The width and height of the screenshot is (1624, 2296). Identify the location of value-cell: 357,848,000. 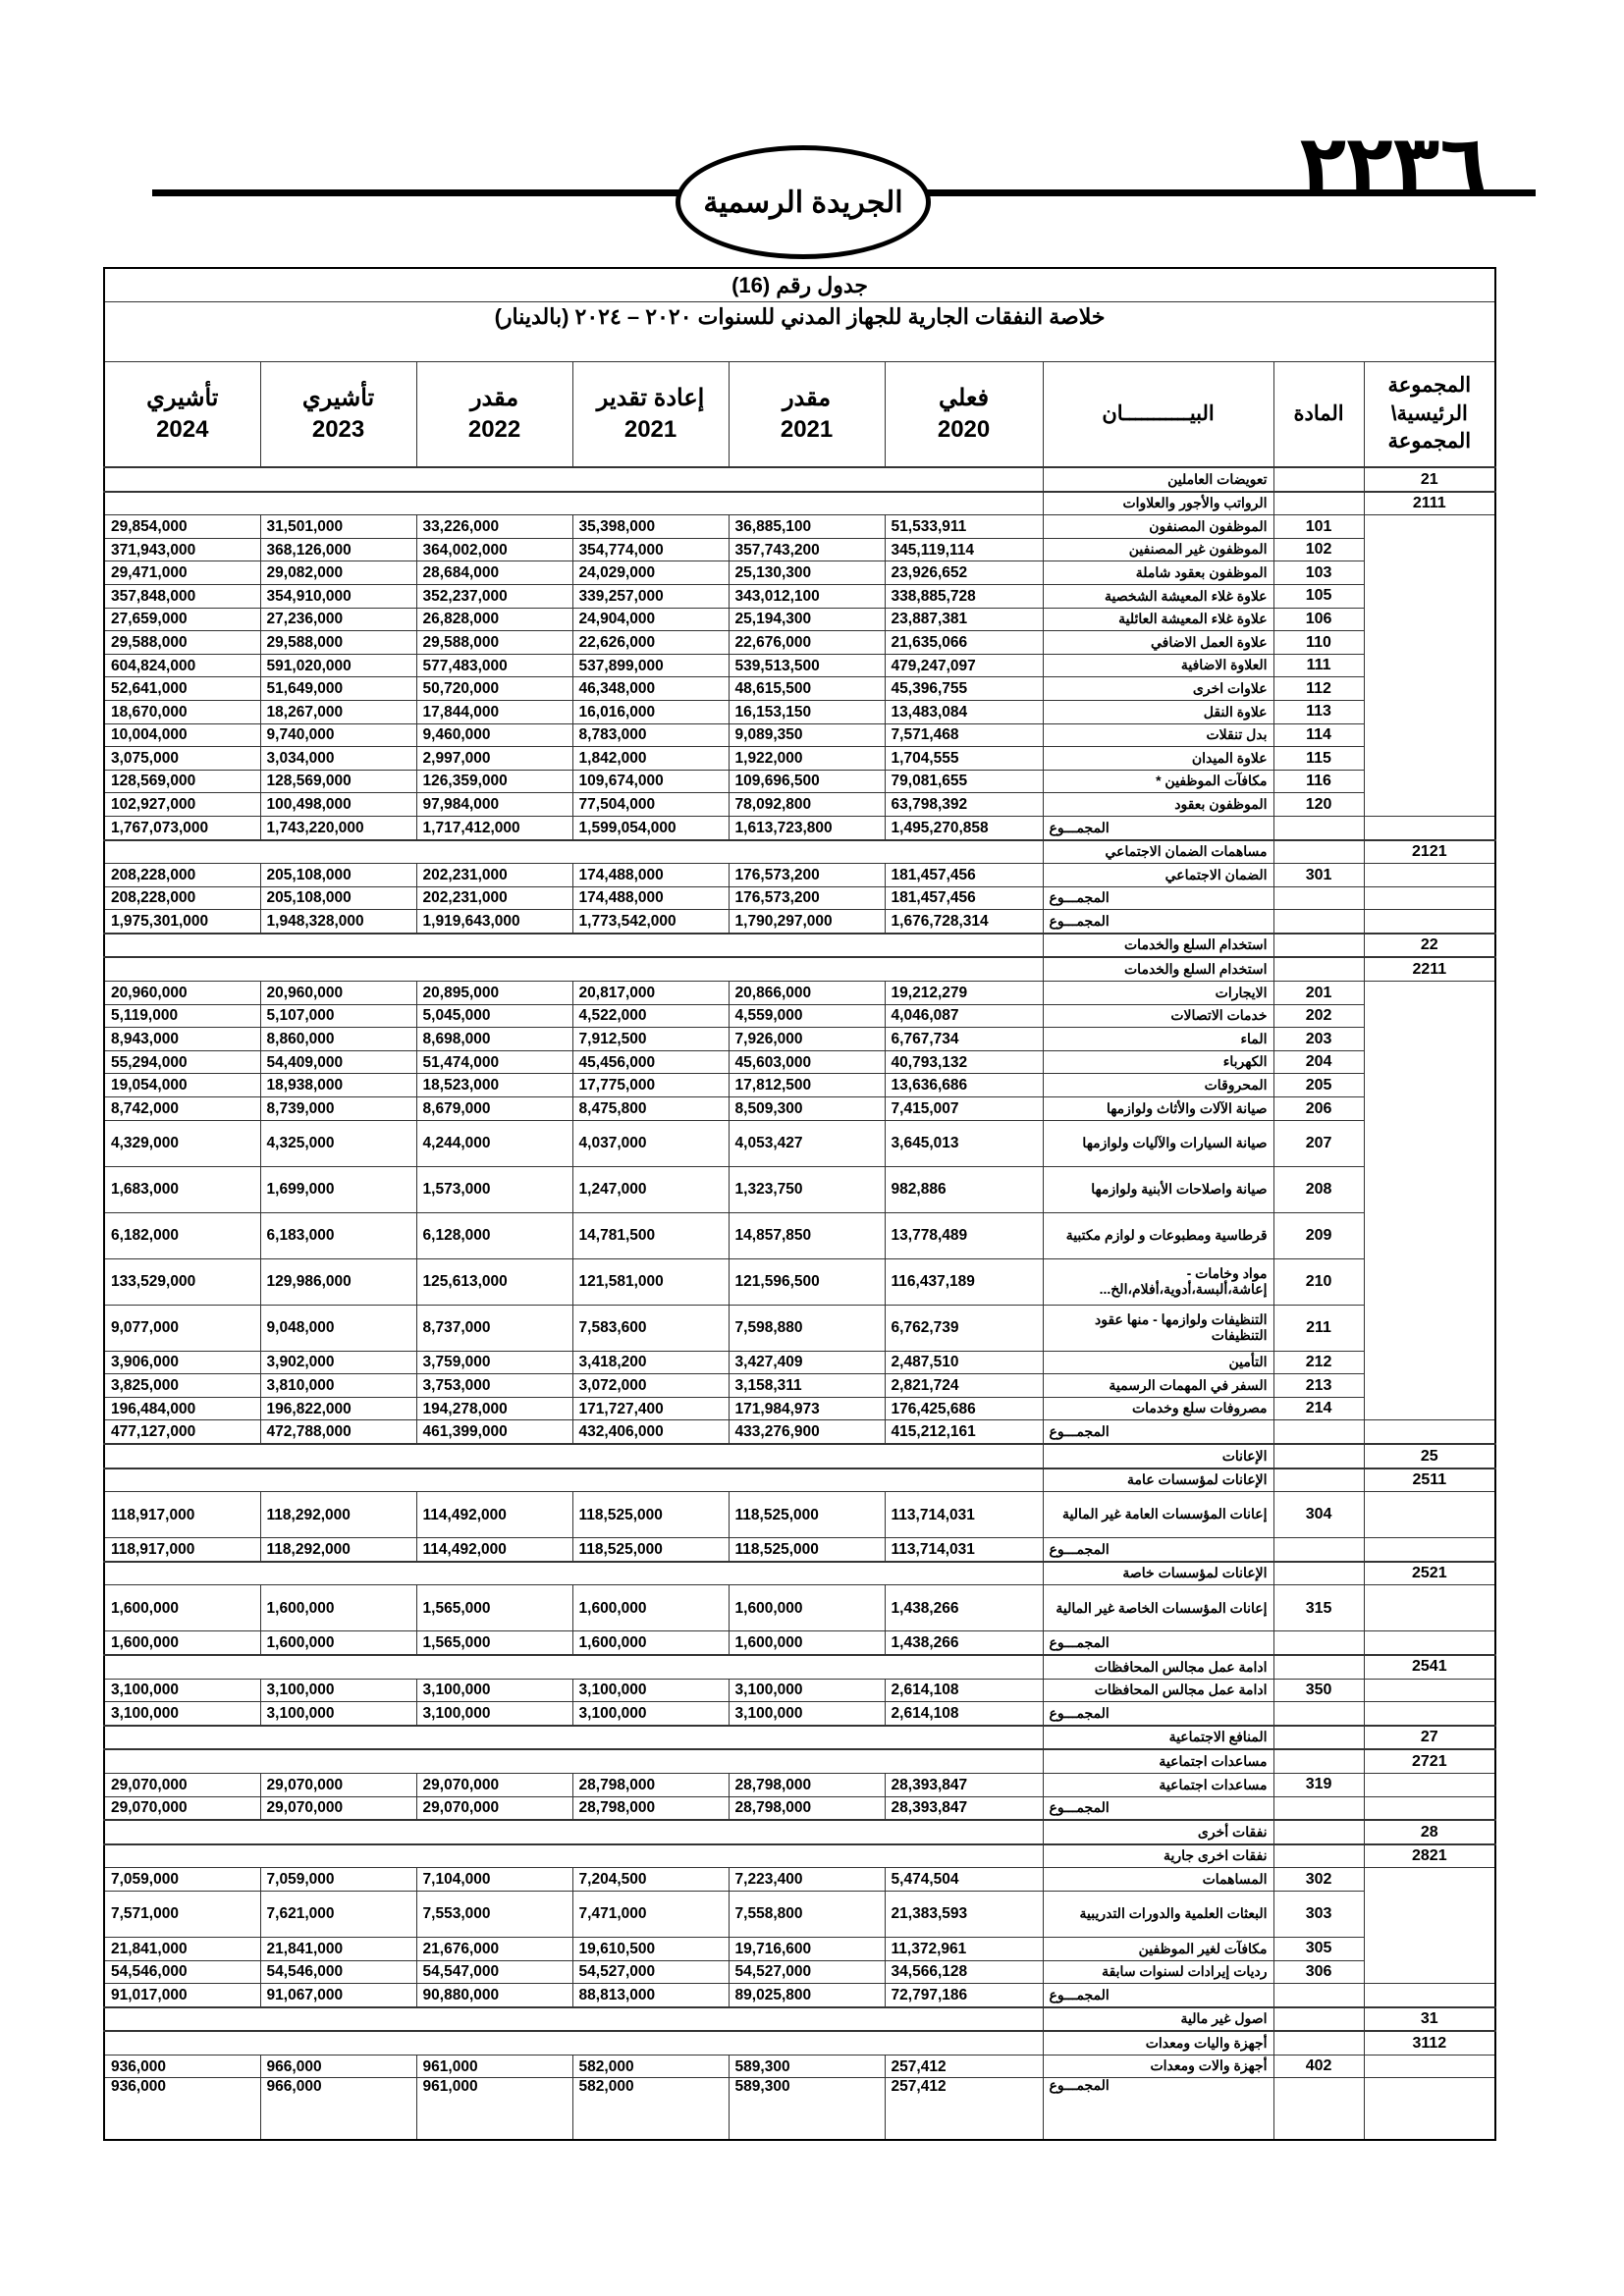
(182, 596).